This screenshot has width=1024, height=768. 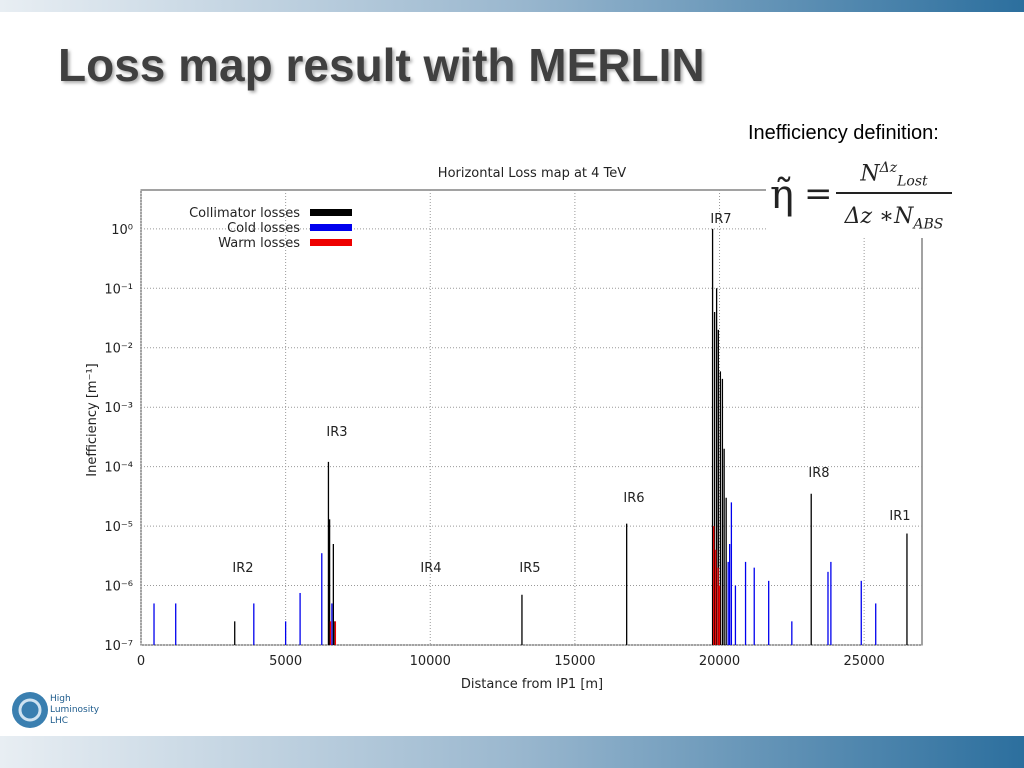 I want to click on bottom-band, so click(x=512, y=752).